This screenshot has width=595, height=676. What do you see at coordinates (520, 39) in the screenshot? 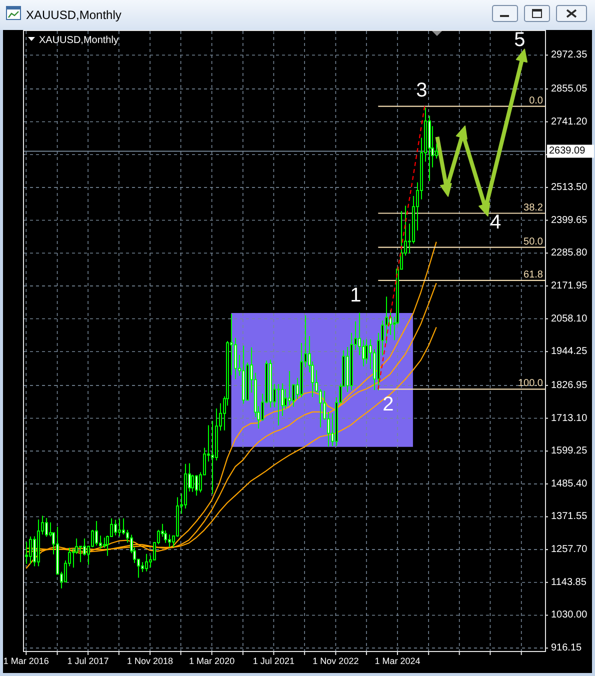
I see `annotation: 5` at bounding box center [520, 39].